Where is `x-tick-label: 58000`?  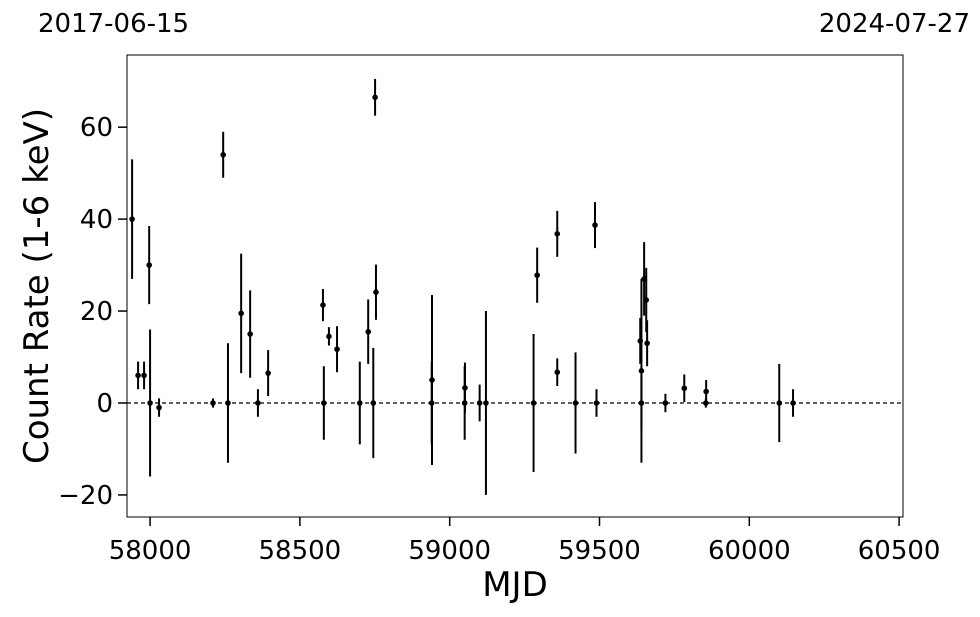 x-tick-label: 58000 is located at coordinates (150, 551).